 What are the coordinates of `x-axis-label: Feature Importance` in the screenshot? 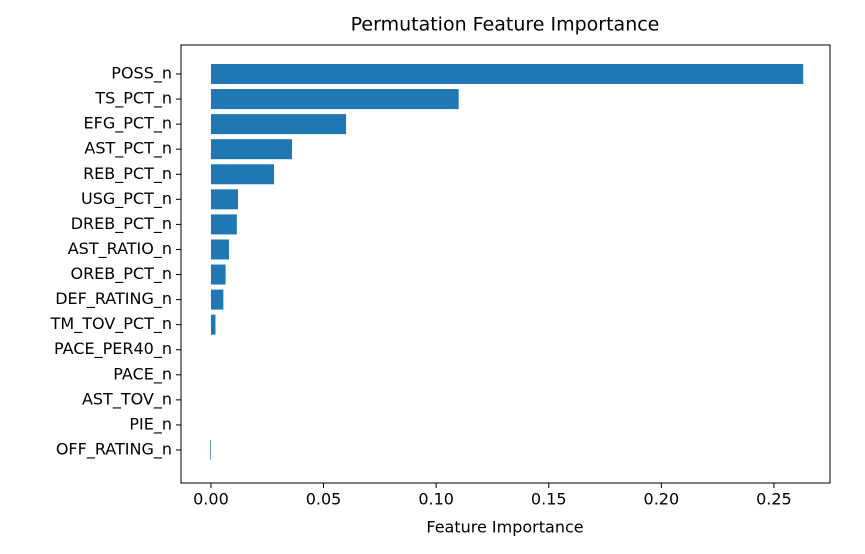 It's located at (504, 527).